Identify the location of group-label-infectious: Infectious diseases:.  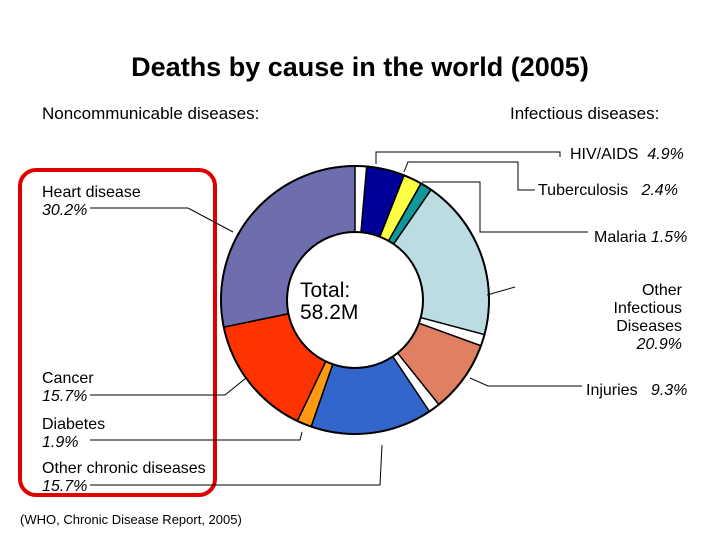
(585, 113).